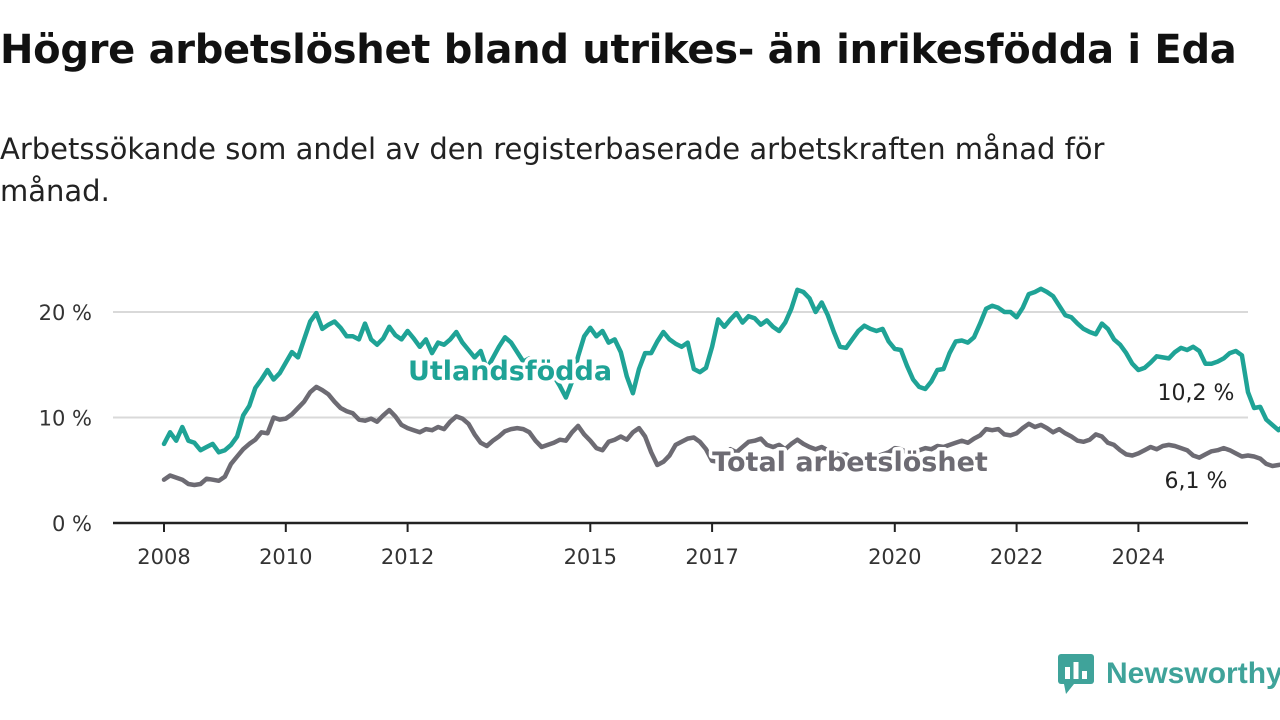  What do you see at coordinates (720, 436) in the screenshot?
I see `series-line-total` at bounding box center [720, 436].